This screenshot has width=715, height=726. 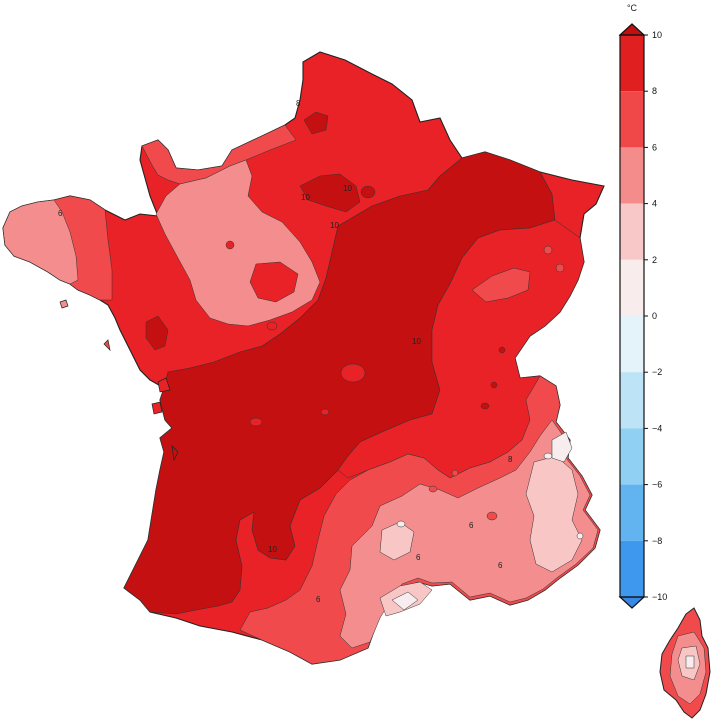 What do you see at coordinates (219, 154) in the screenshot?
I see `band-6-8-normandy-coast` at bounding box center [219, 154].